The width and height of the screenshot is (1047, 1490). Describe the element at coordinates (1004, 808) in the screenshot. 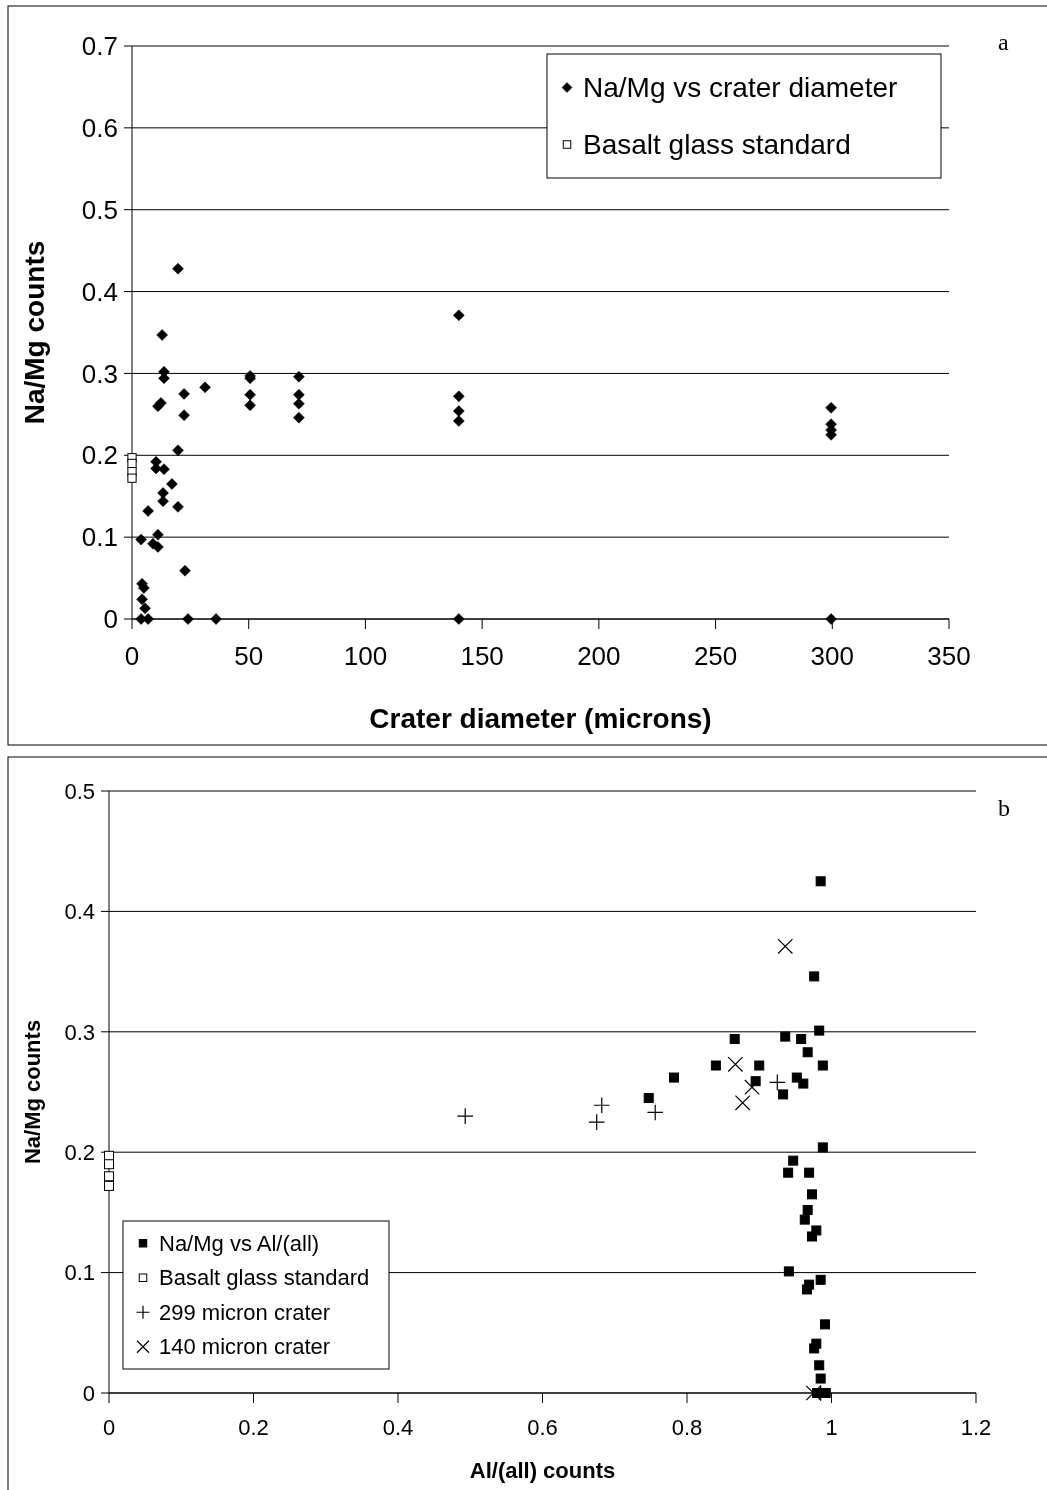

I see `text: b` at that location.